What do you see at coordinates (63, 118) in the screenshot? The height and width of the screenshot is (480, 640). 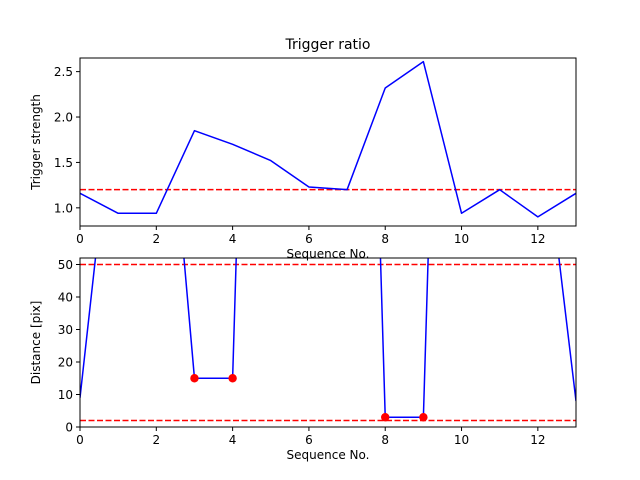 I see `y-tick-label: 2.0` at bounding box center [63, 118].